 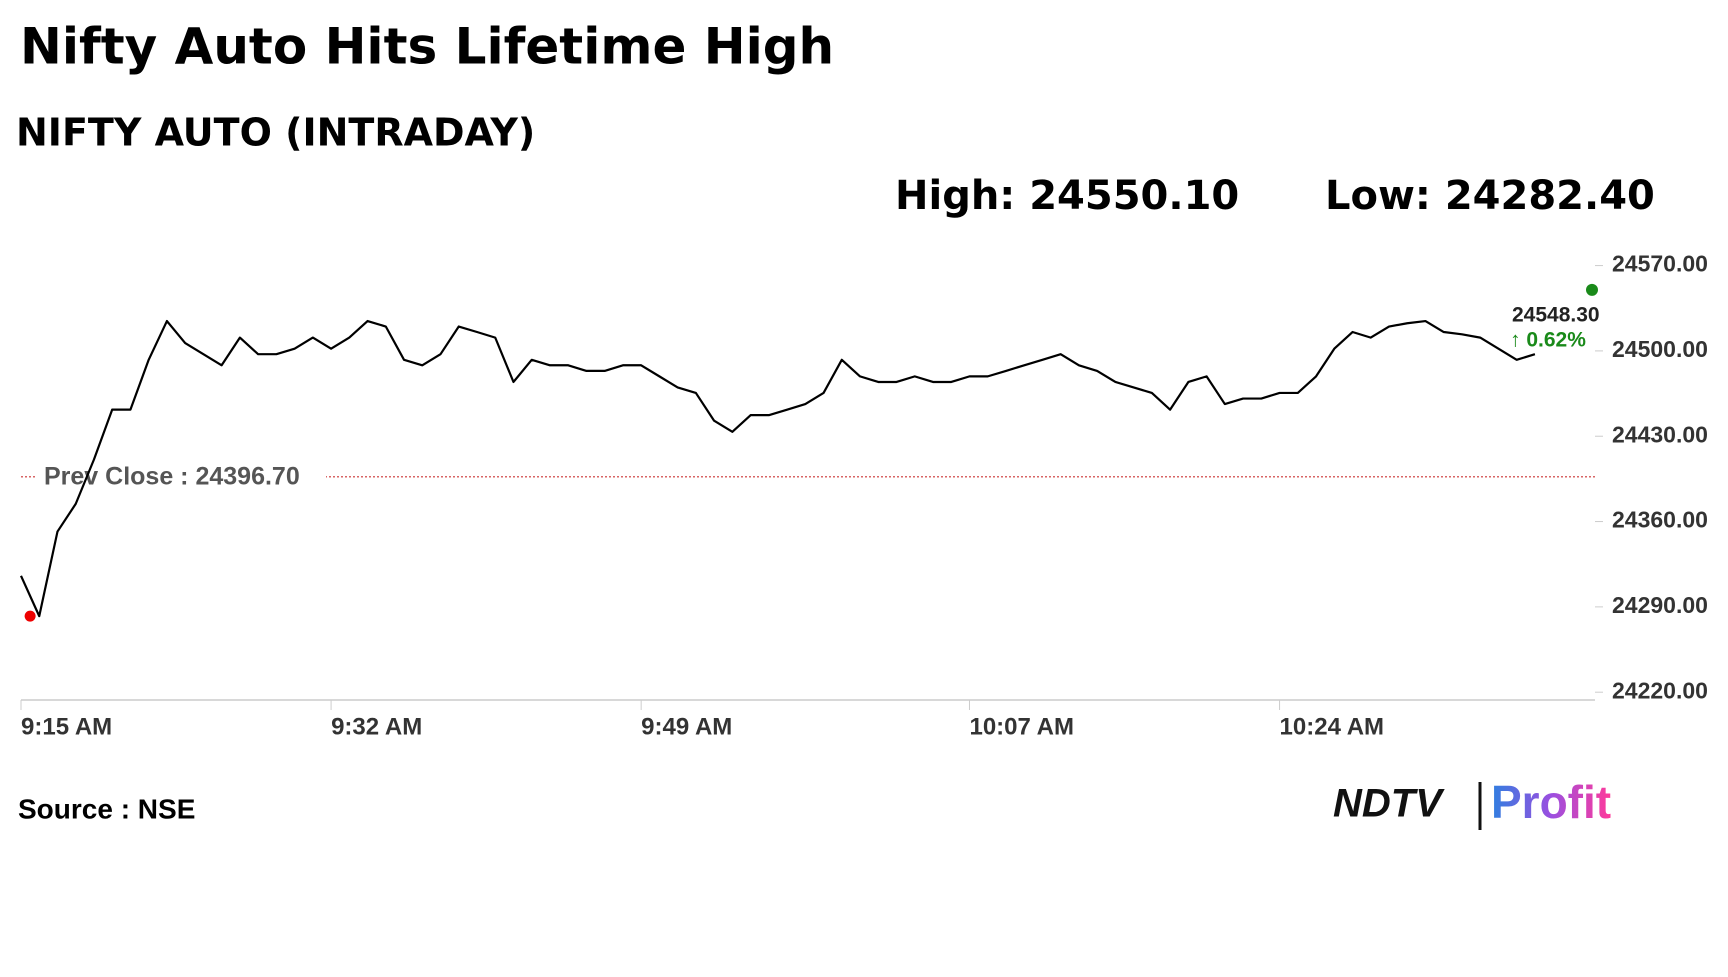 What do you see at coordinates (1021, 726) in the screenshot?
I see `x-tick-label: 10:07 AM` at bounding box center [1021, 726].